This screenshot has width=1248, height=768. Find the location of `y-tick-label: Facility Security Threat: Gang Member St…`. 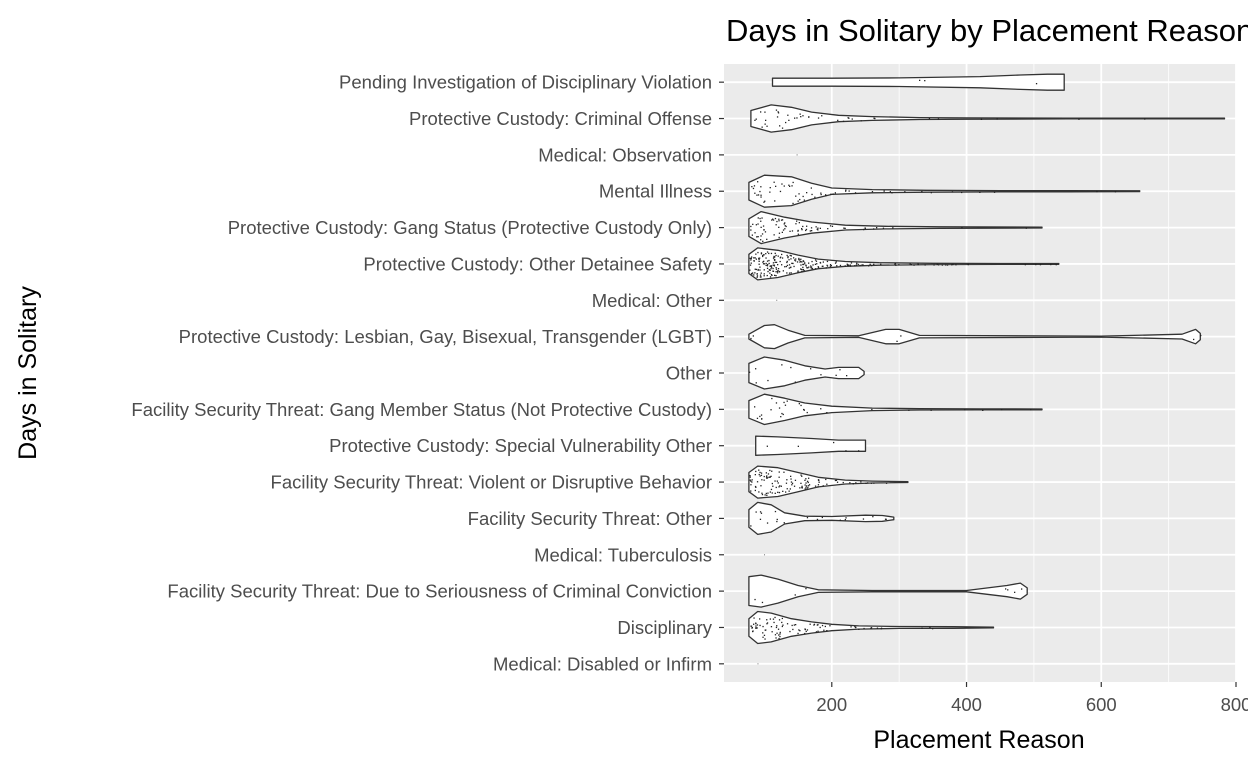

y-tick-label: Facility Security Threat: Gang Member St… is located at coordinates (421, 409).